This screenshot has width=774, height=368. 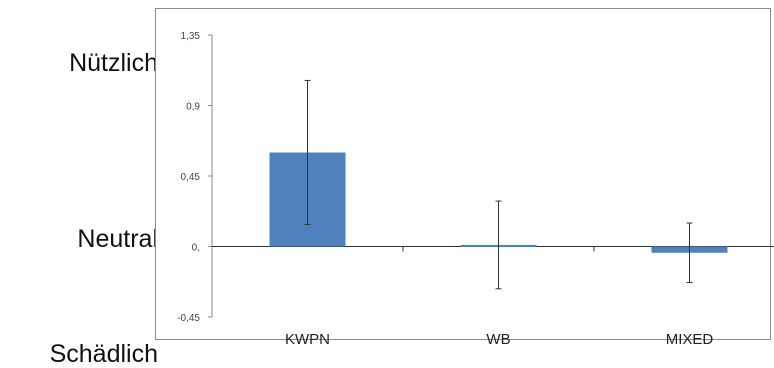 I want to click on category-label-kwpn: KWPN, so click(x=307, y=339).